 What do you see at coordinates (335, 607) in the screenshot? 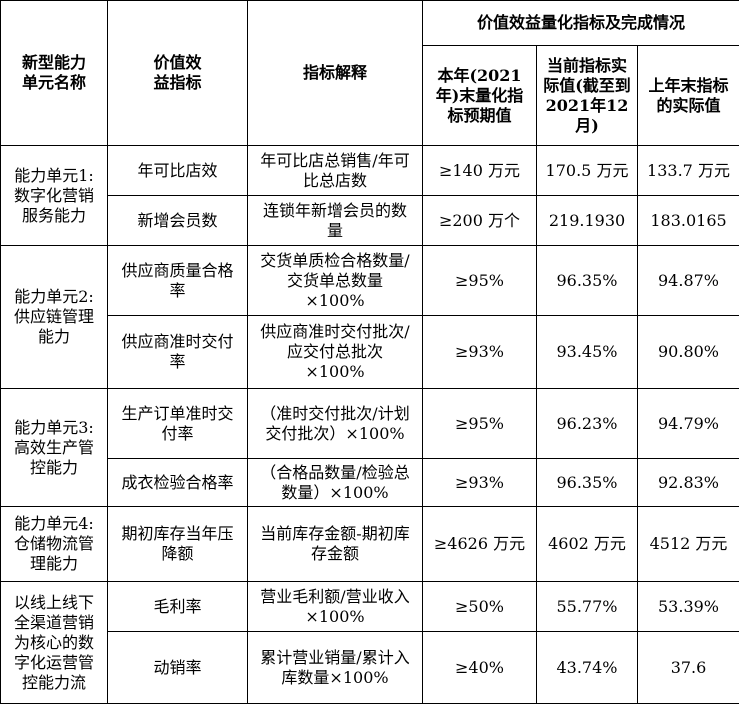
I see `explain-cell: 营业毛利额/营业收入×100%` at bounding box center [335, 607].